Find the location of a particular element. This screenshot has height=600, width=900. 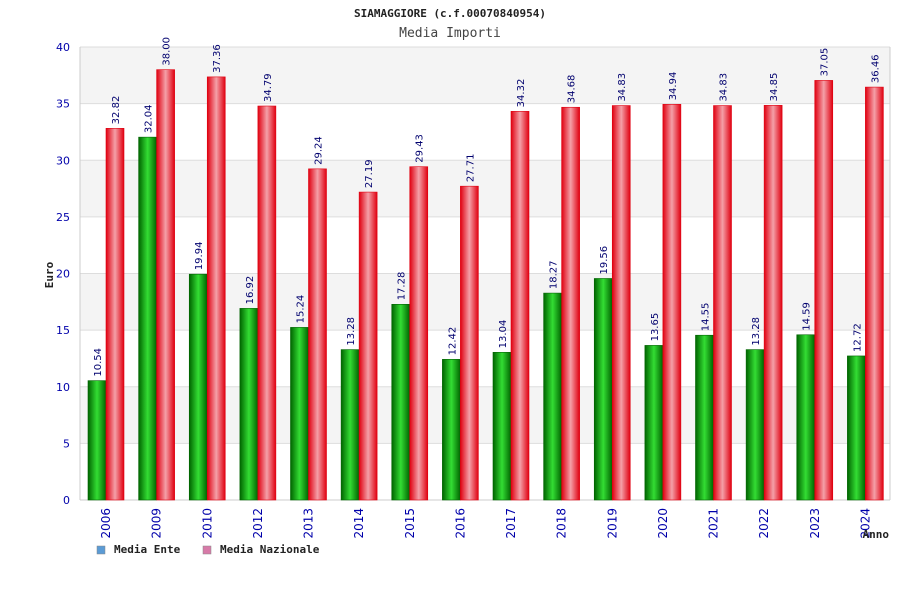

data-label: 12.72 is located at coordinates (857, 337).